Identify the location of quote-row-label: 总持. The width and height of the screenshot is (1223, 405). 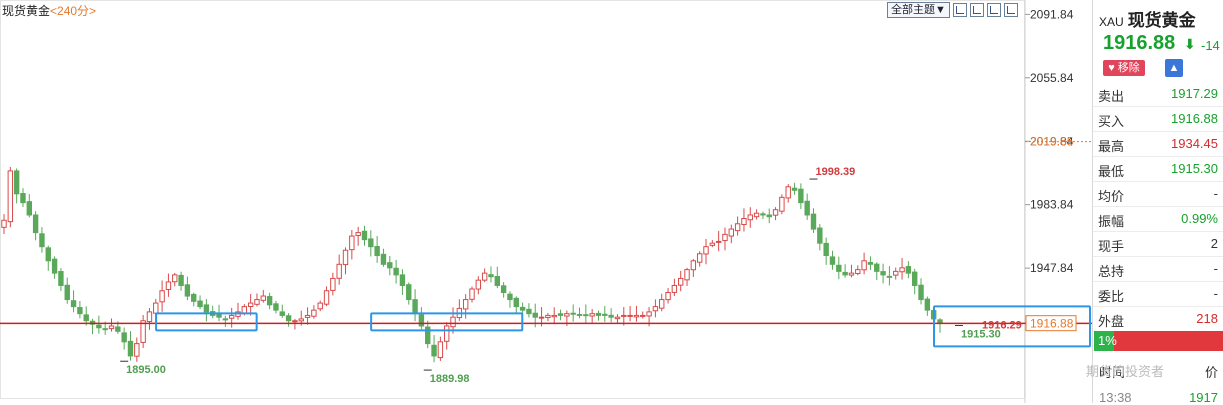
(1111, 271).